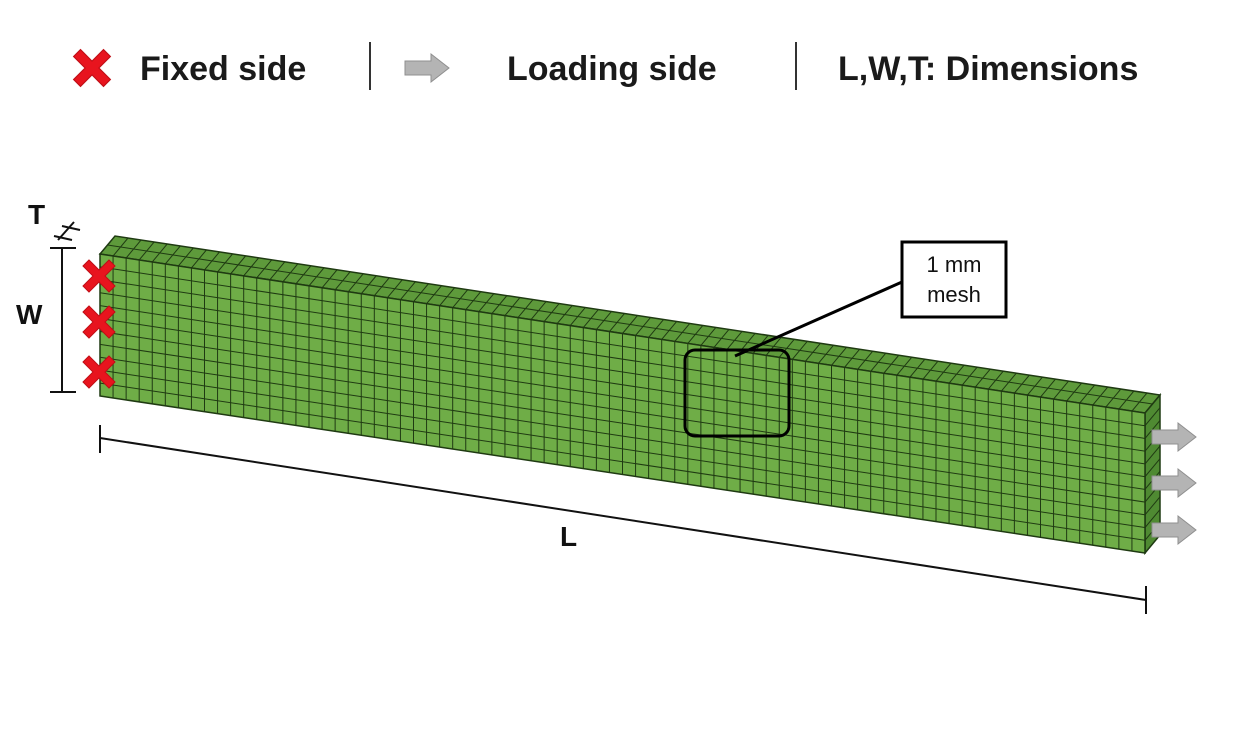 Image resolution: width=1242 pixels, height=741 pixels. Describe the element at coordinates (818, 319) in the screenshot. I see `callout-leader-line` at that location.